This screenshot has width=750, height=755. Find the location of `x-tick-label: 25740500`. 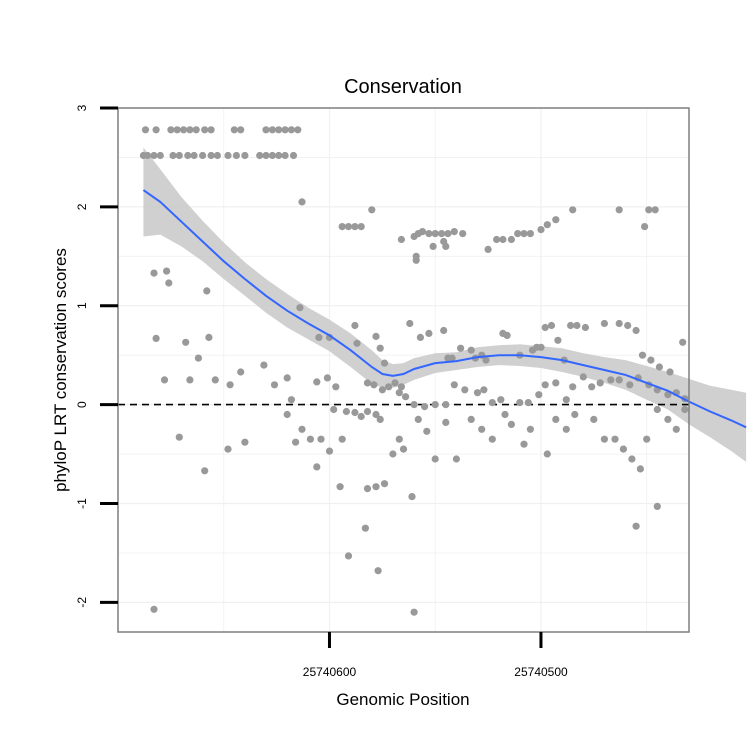

x-tick-label: 25740500 is located at coordinates (541, 672).